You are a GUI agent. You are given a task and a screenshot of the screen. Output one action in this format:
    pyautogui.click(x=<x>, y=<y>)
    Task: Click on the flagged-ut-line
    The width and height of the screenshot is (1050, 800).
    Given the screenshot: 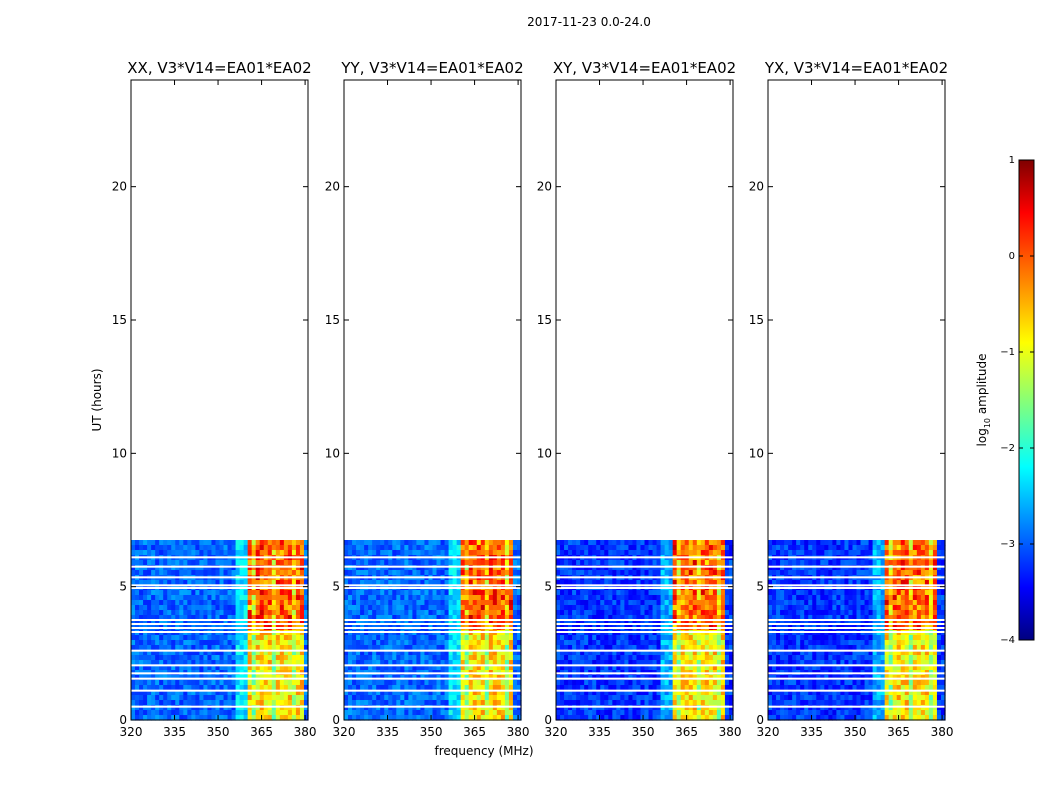 What is the action you would take?
    pyautogui.click(x=644, y=632)
    